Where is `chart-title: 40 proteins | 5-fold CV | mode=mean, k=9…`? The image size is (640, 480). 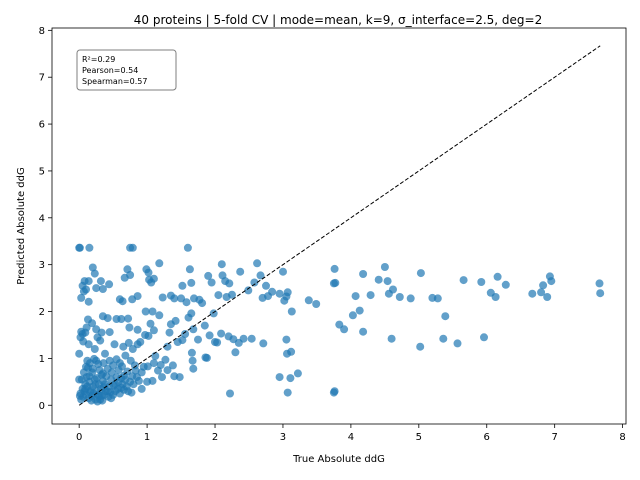 chart-title: 40 proteins | 5-fold CV | mode=mean, k=9… is located at coordinates (338, 20).